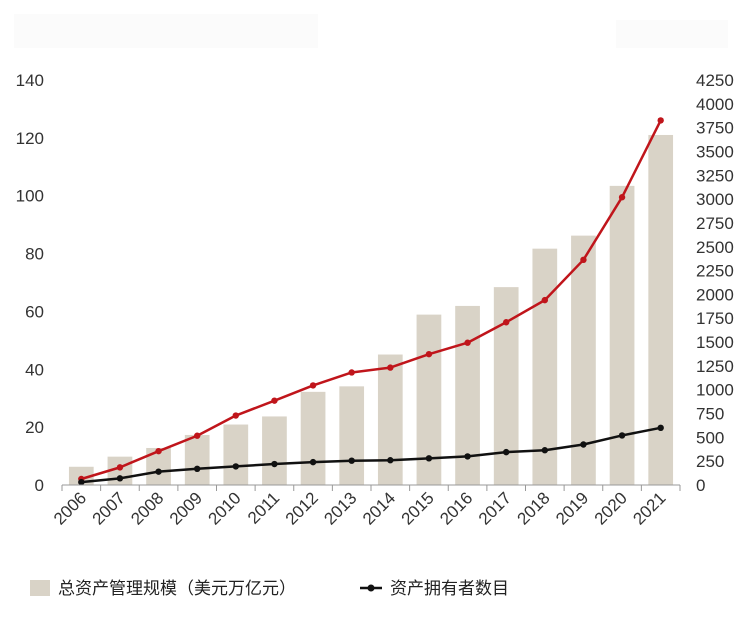 The image size is (744, 618). What do you see at coordinates (715, 390) in the screenshot?
I see `y-right-tick-label: 1000` at bounding box center [715, 390].